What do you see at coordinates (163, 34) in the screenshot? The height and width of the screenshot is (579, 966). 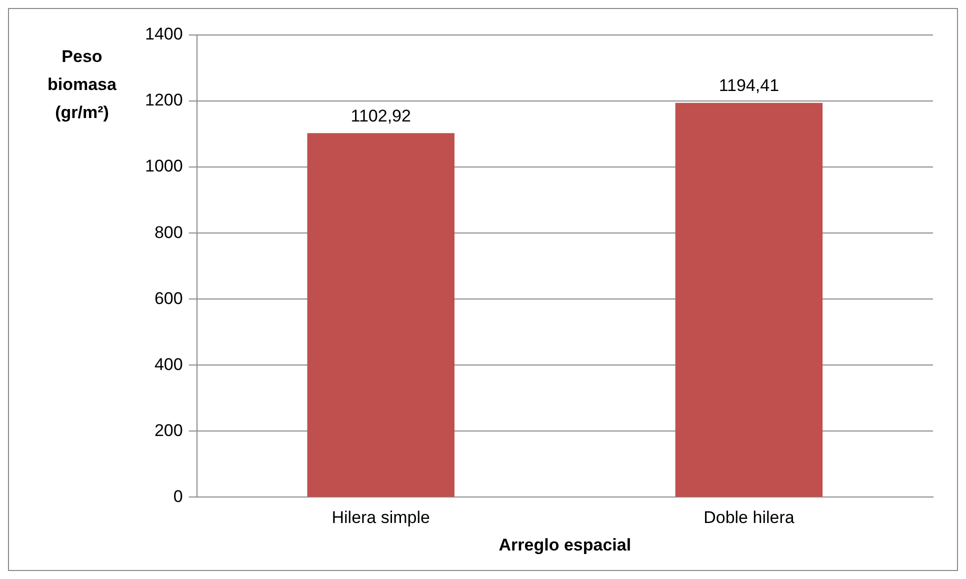 I see `y-tick-label: 1400` at bounding box center [163, 34].